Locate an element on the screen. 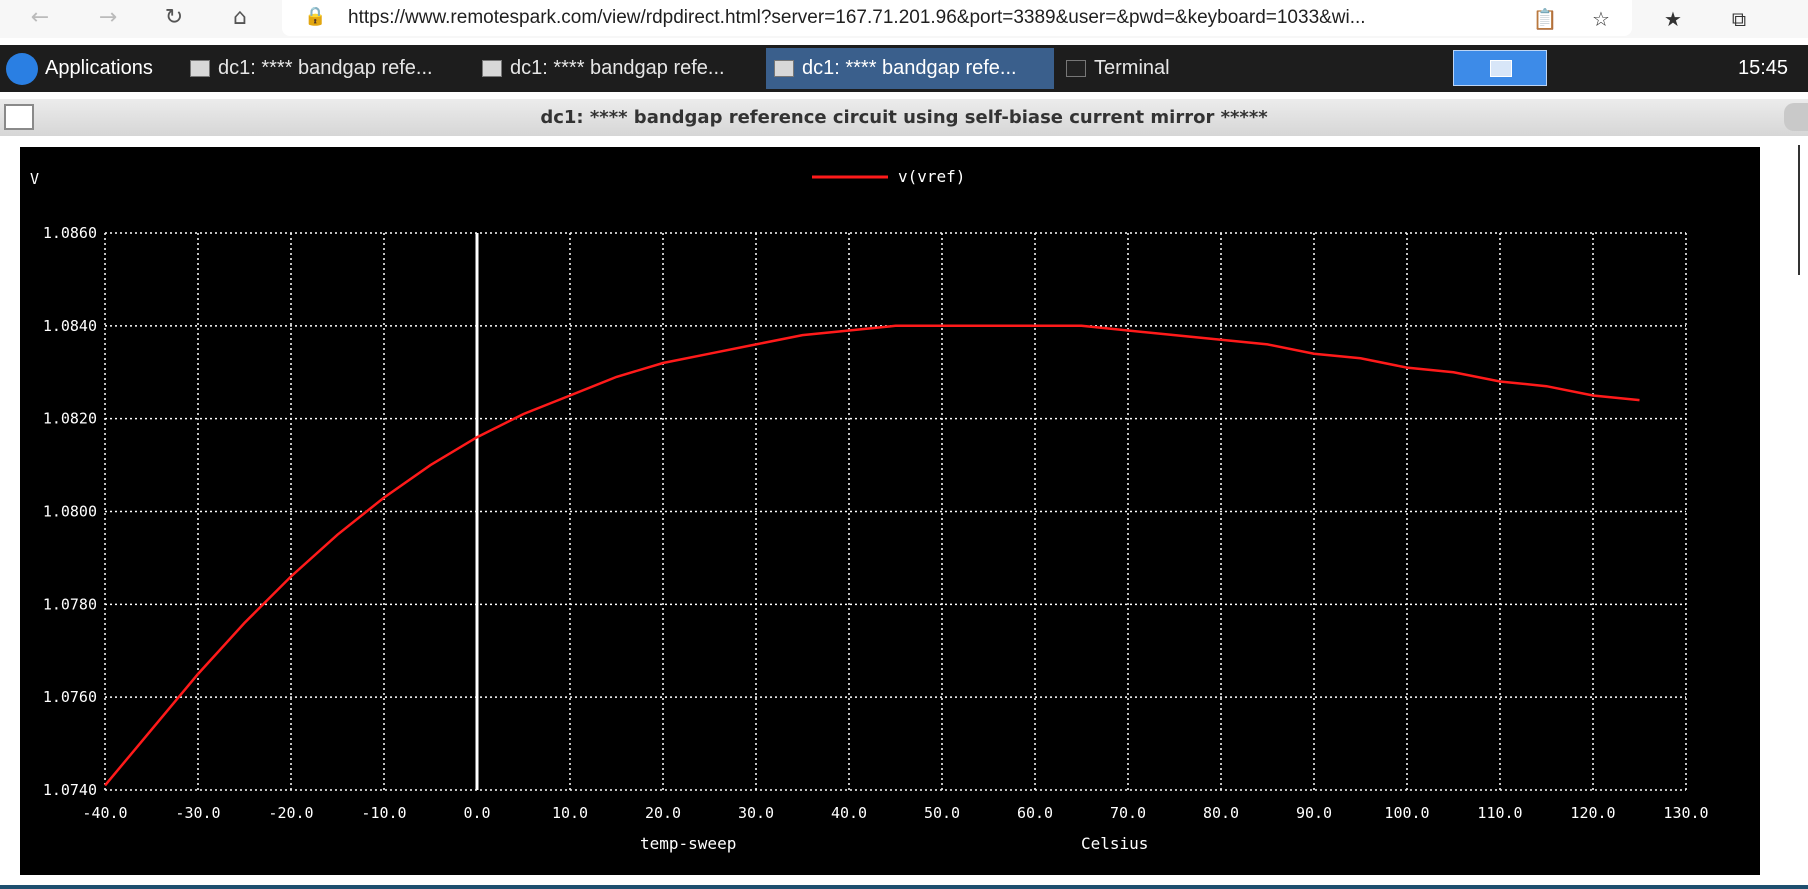  workspace-pager is located at coordinates (1500, 68).